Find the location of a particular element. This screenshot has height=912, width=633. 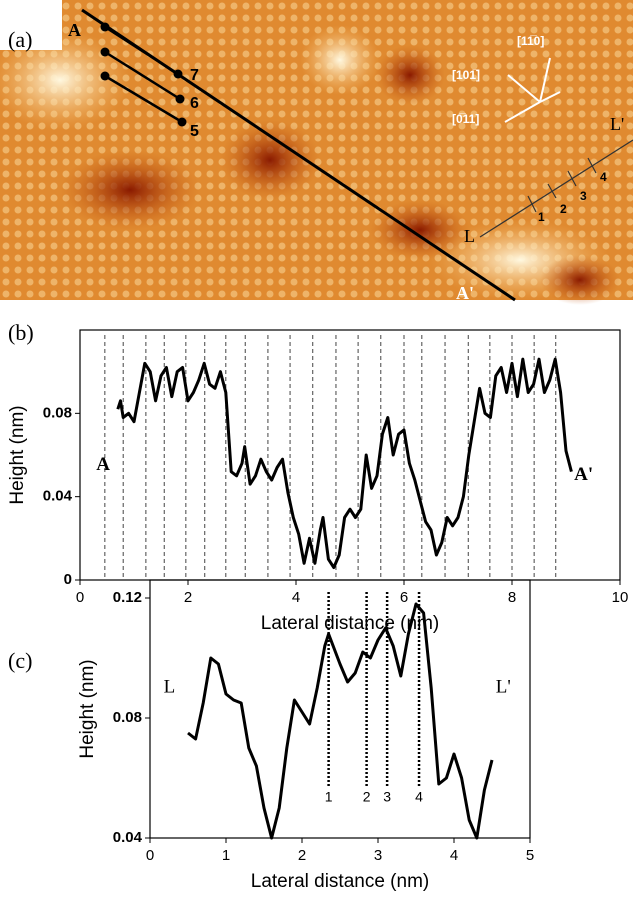

x-tick-label: 3 is located at coordinates (378, 855).